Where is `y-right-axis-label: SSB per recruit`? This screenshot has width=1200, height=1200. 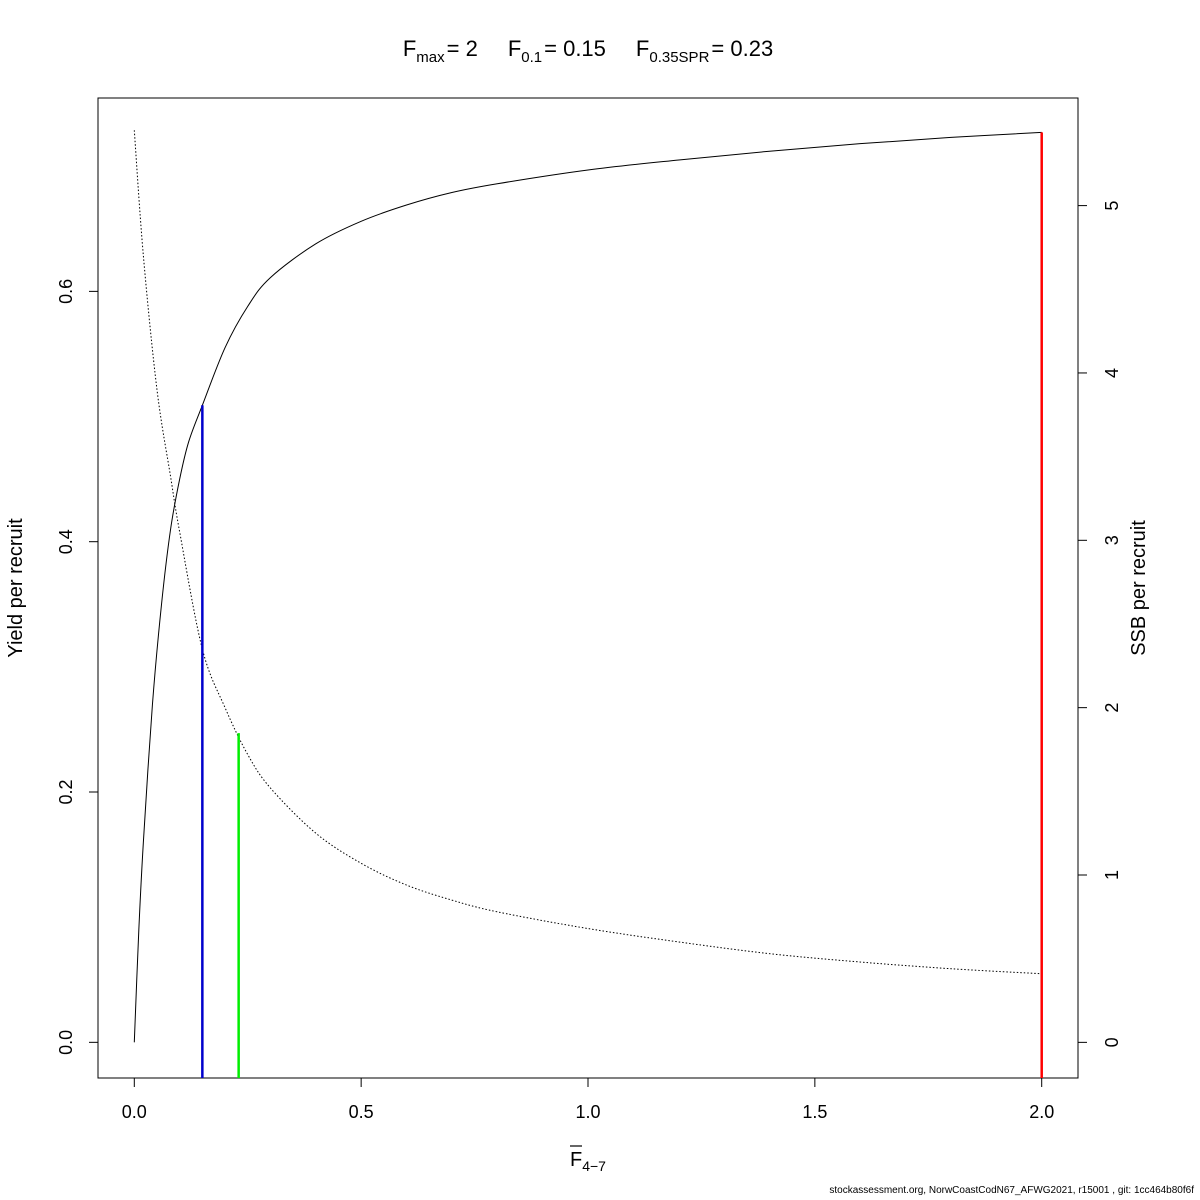 y-right-axis-label: SSB per recruit is located at coordinates (1139, 588).